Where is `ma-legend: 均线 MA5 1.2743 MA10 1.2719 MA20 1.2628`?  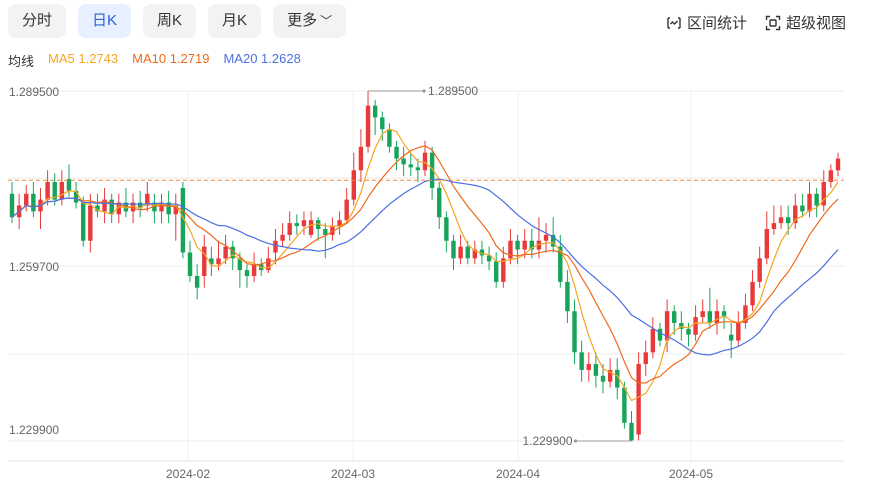
ma-legend: 均线 MA5 1.2743 MA10 1.2719 MA20 1.2628 is located at coordinates (154, 60).